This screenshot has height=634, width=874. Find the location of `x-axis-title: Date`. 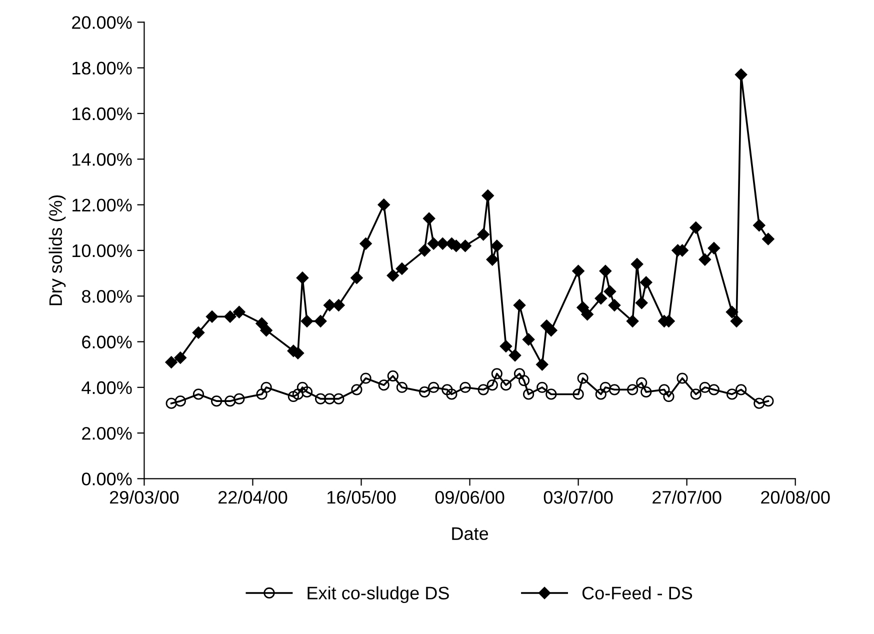

x-axis-title: Date is located at coordinates (470, 533).